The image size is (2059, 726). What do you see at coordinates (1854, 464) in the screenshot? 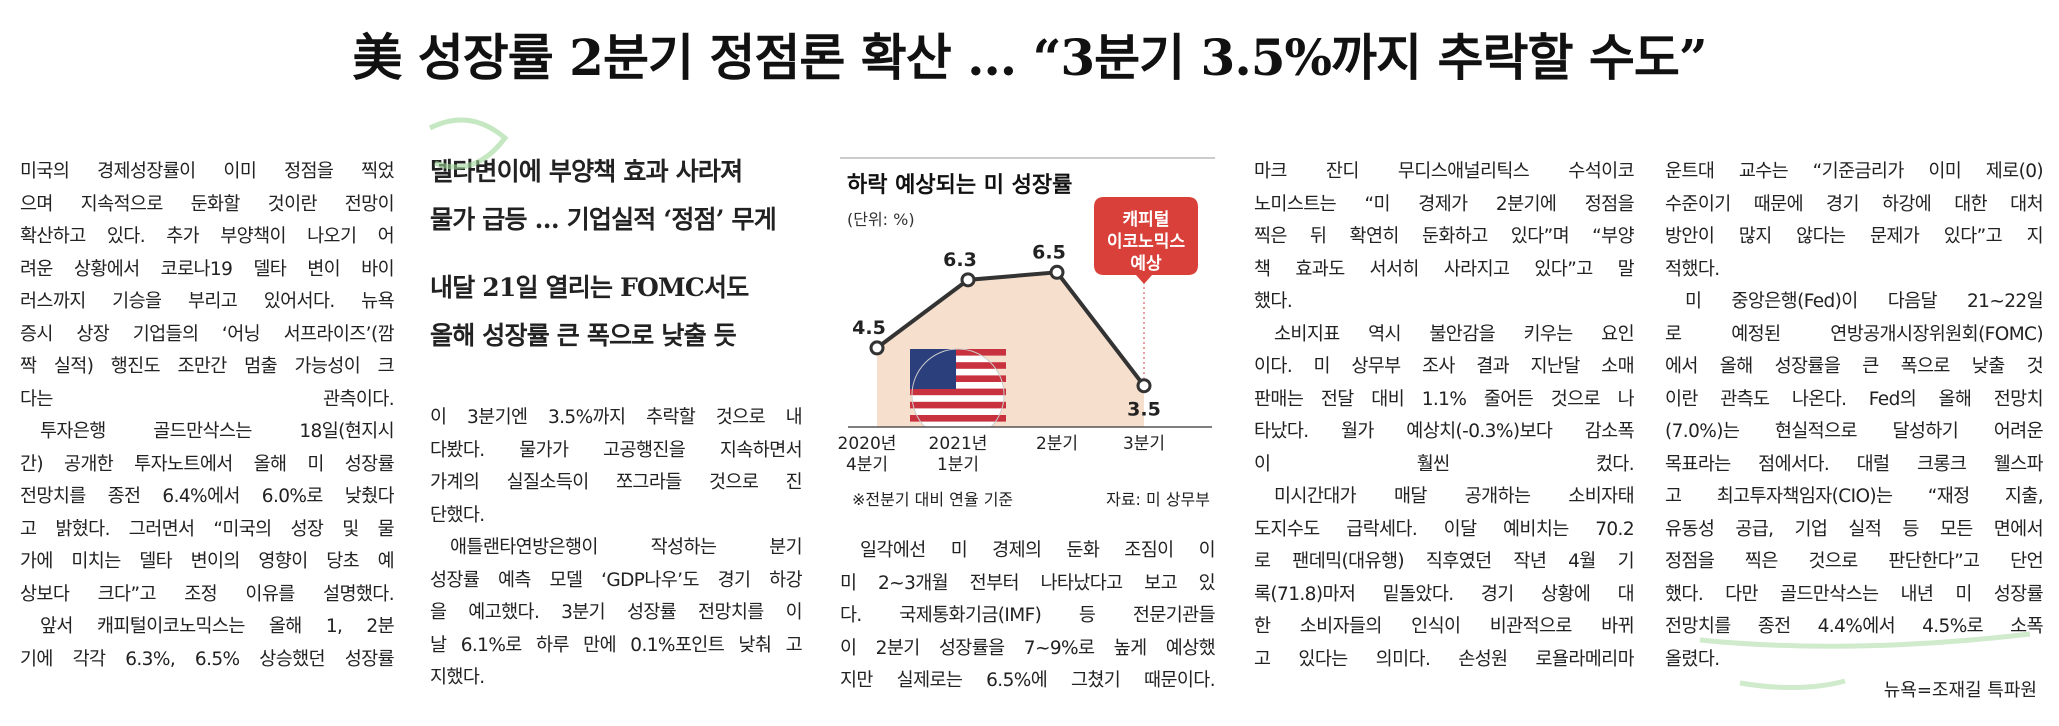
I see `text-line: 목표라는 점에서다. 대럴 크롱크 웰스파` at bounding box center [1854, 464].